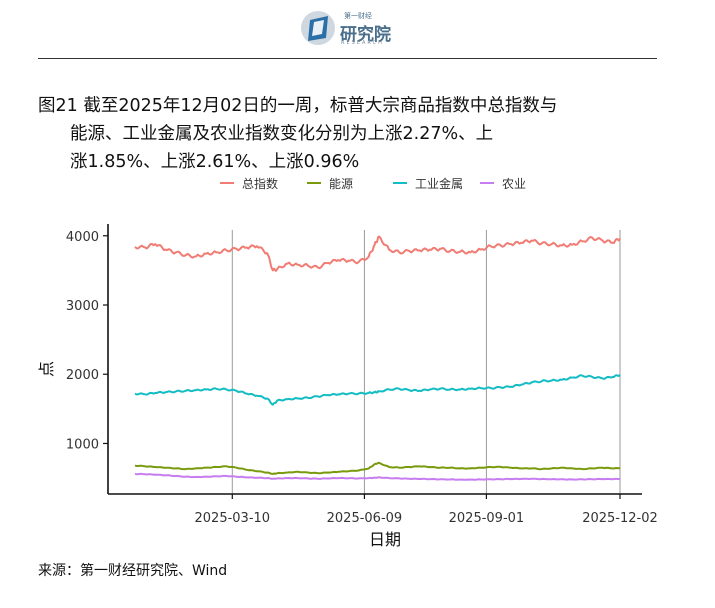 The width and height of the screenshot is (715, 608). I want to click on caption-line-3: 涨1.85%、上涨2.61%、上涨0.96%, so click(215, 162).